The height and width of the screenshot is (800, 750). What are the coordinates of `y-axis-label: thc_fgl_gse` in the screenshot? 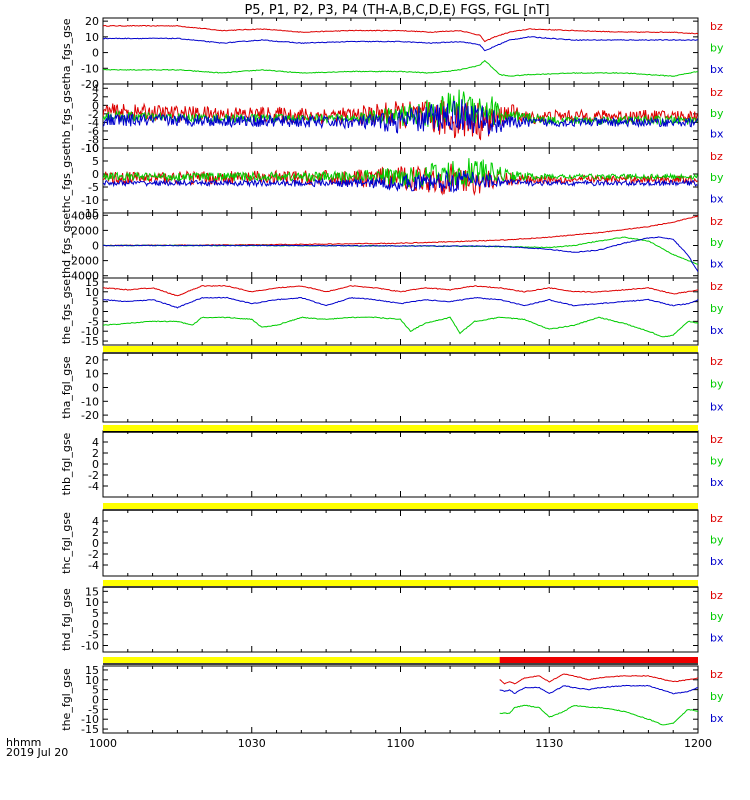 It's located at (66, 543).